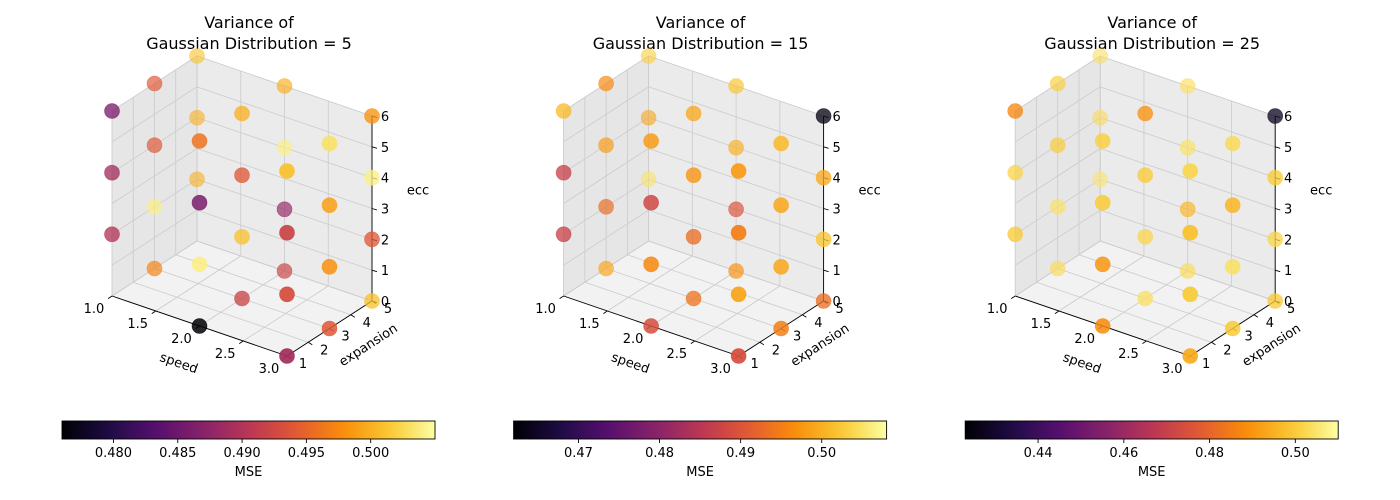 This screenshot has height=500, width=1400. Describe the element at coordinates (303, 364) in the screenshot. I see `y-tick-label: 1` at that location.